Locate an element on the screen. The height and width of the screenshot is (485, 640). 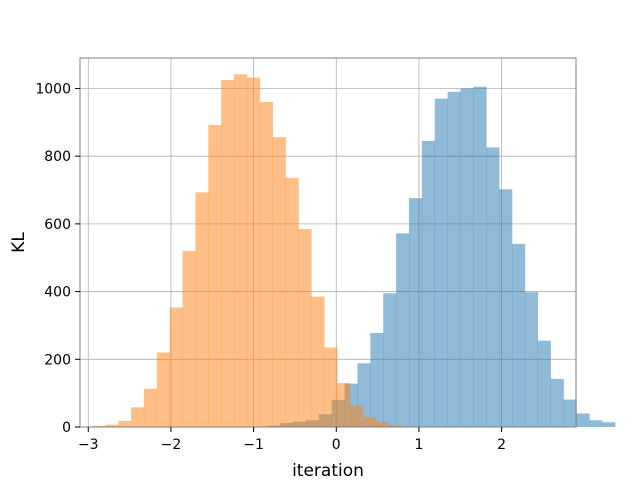
y-tick-label: 600 is located at coordinates (57, 225).